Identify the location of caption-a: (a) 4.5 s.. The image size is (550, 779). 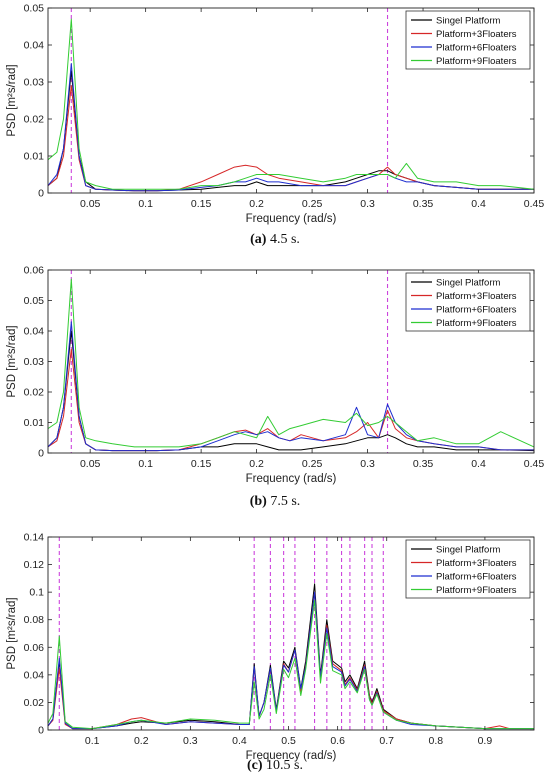
(275, 240).